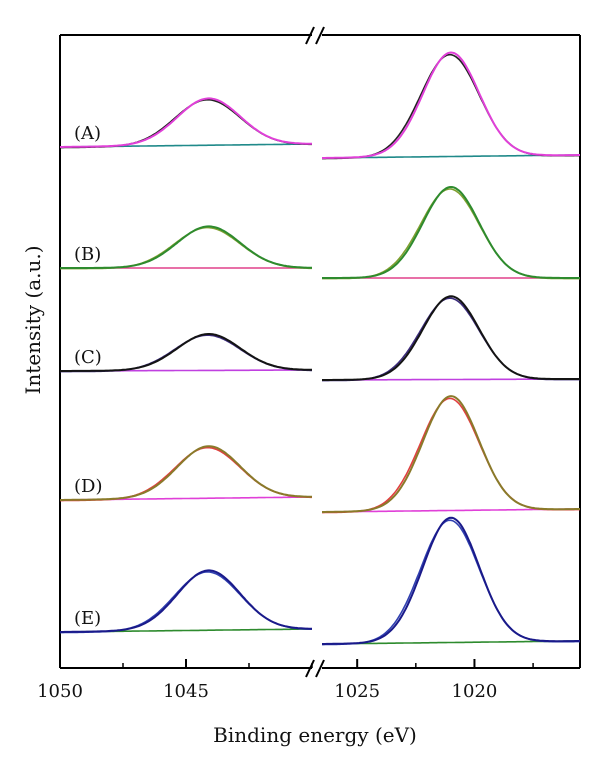  I want to click on fit-curve-4-right, so click(451, 454).